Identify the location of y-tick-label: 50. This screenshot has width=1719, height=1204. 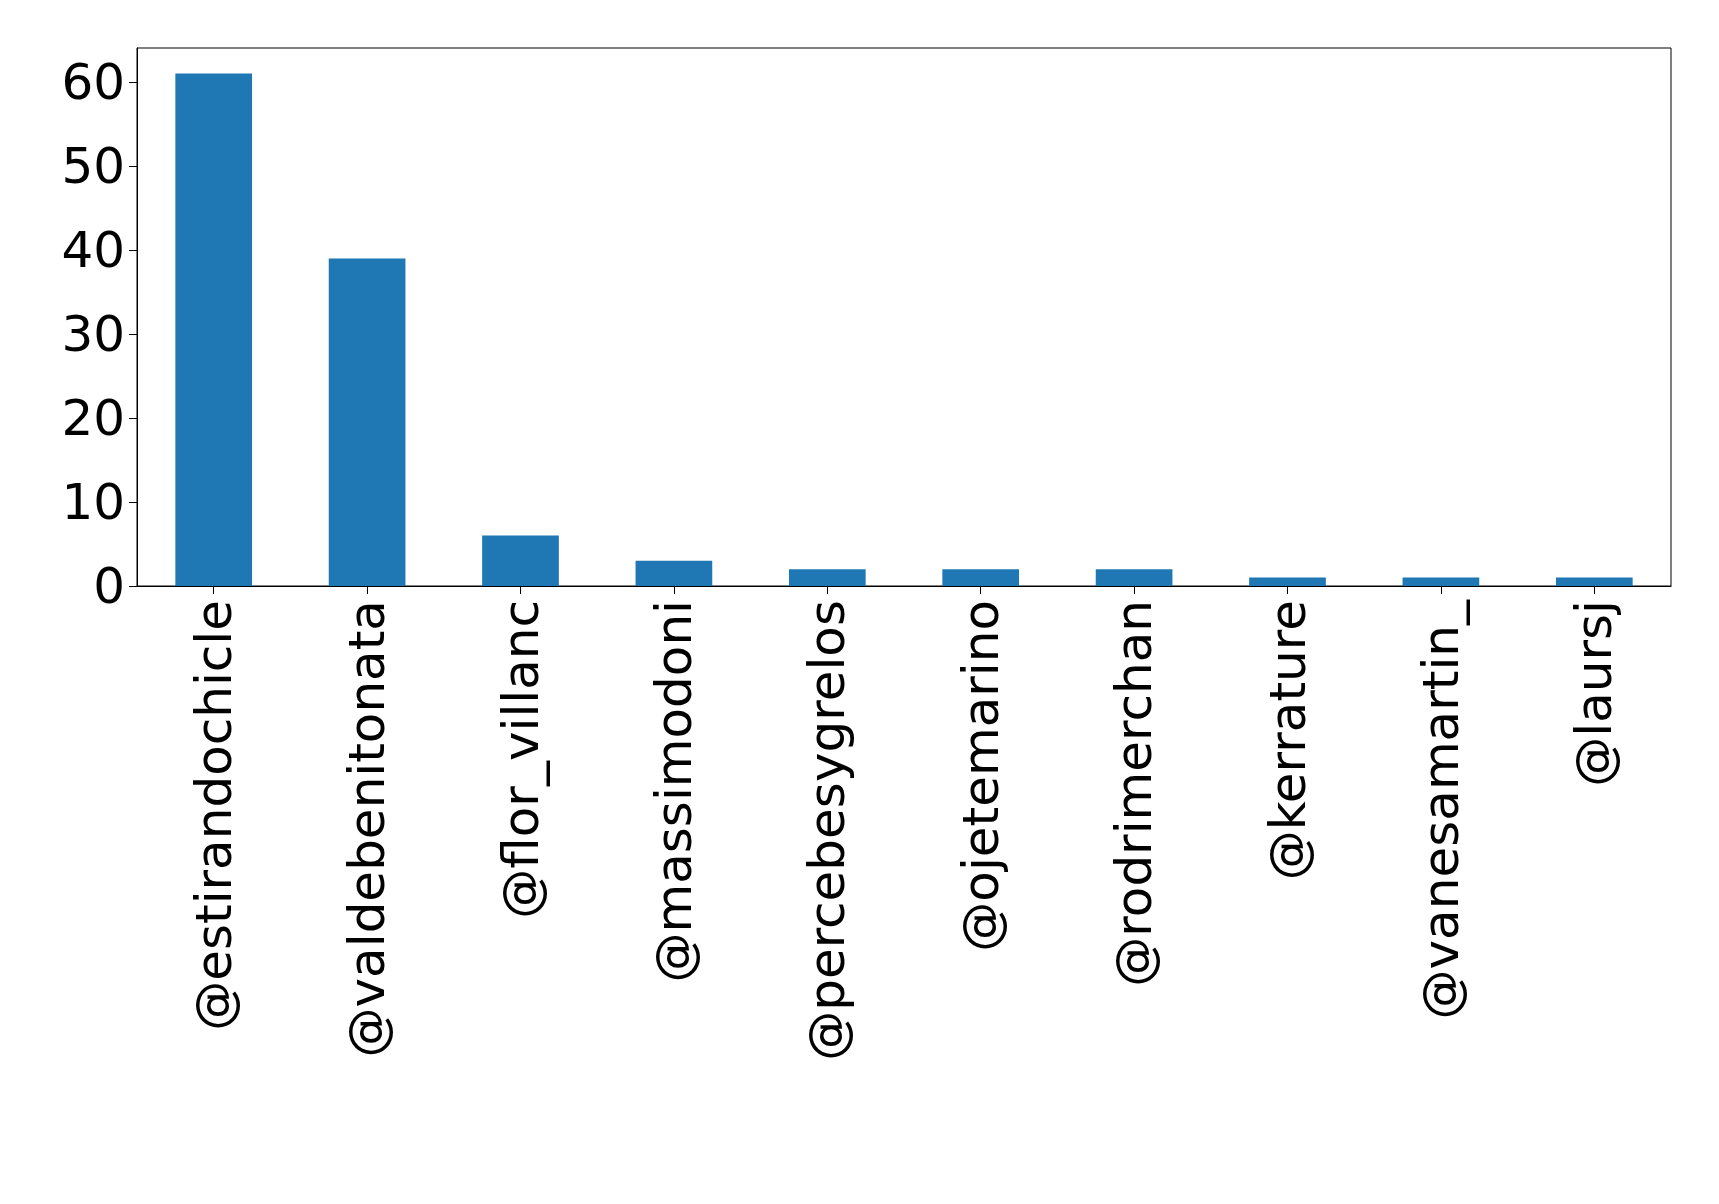
(93, 166).